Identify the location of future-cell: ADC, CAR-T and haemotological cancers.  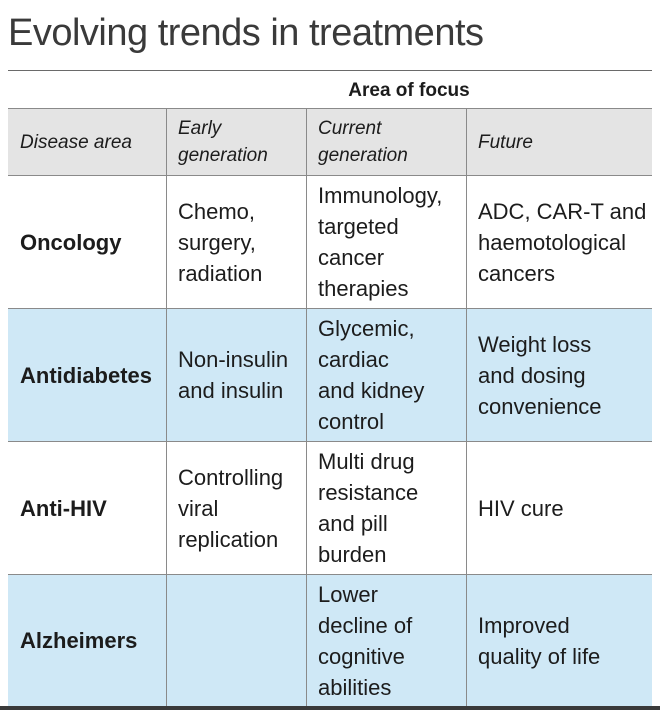
(562, 242).